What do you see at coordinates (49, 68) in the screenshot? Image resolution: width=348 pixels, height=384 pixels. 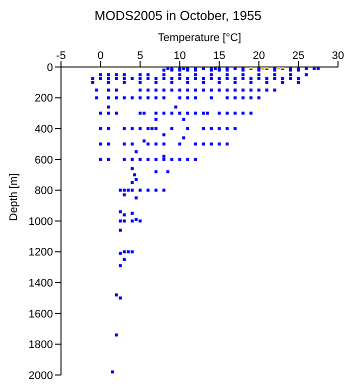 I see `y-tick-label: 0` at bounding box center [49, 68].